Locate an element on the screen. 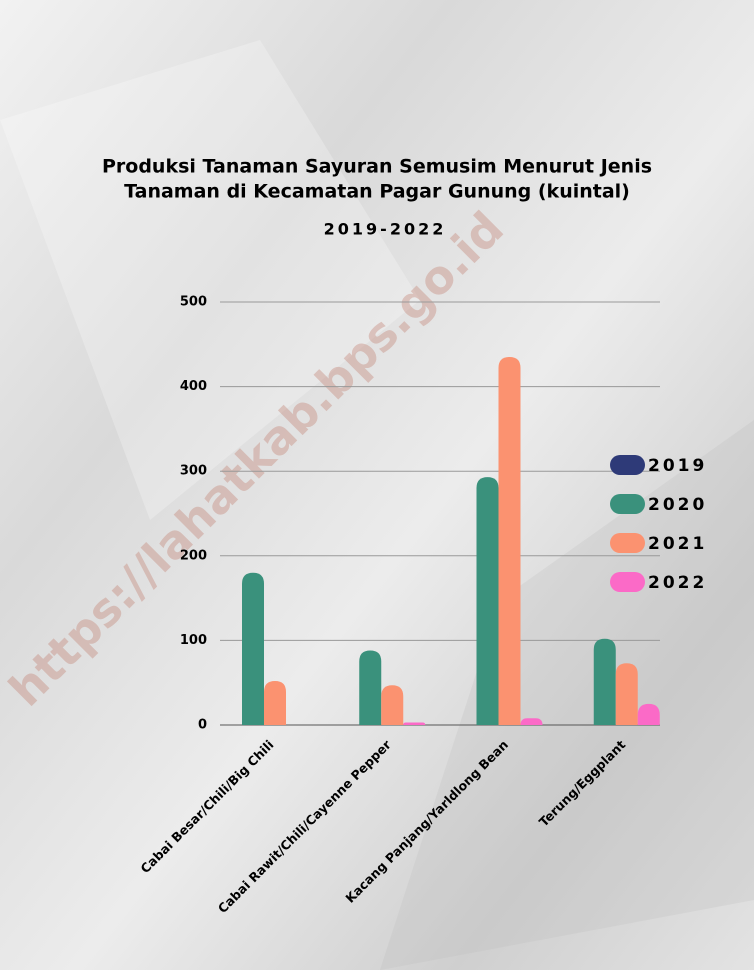 This screenshot has height=970, width=754. y-tick-label: 100 is located at coordinates (193, 640).